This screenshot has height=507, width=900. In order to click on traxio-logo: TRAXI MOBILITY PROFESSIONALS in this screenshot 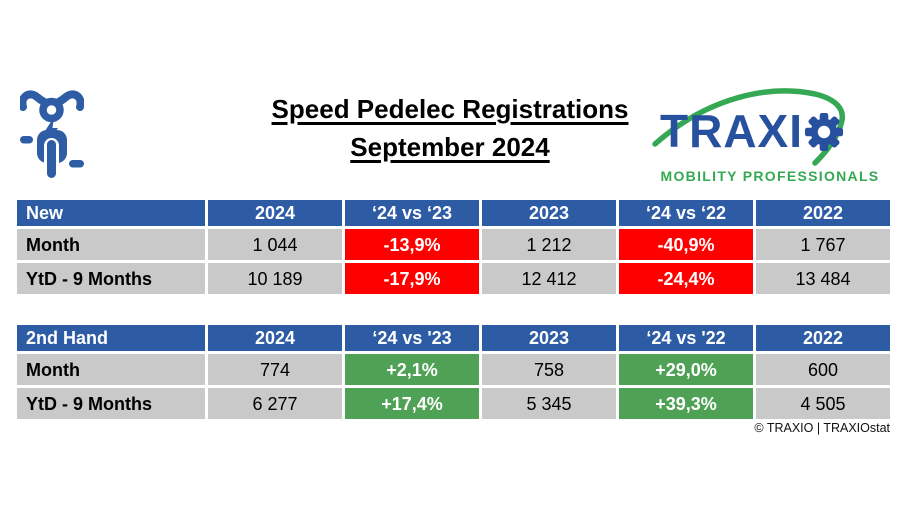, I will do `click(770, 135)`.